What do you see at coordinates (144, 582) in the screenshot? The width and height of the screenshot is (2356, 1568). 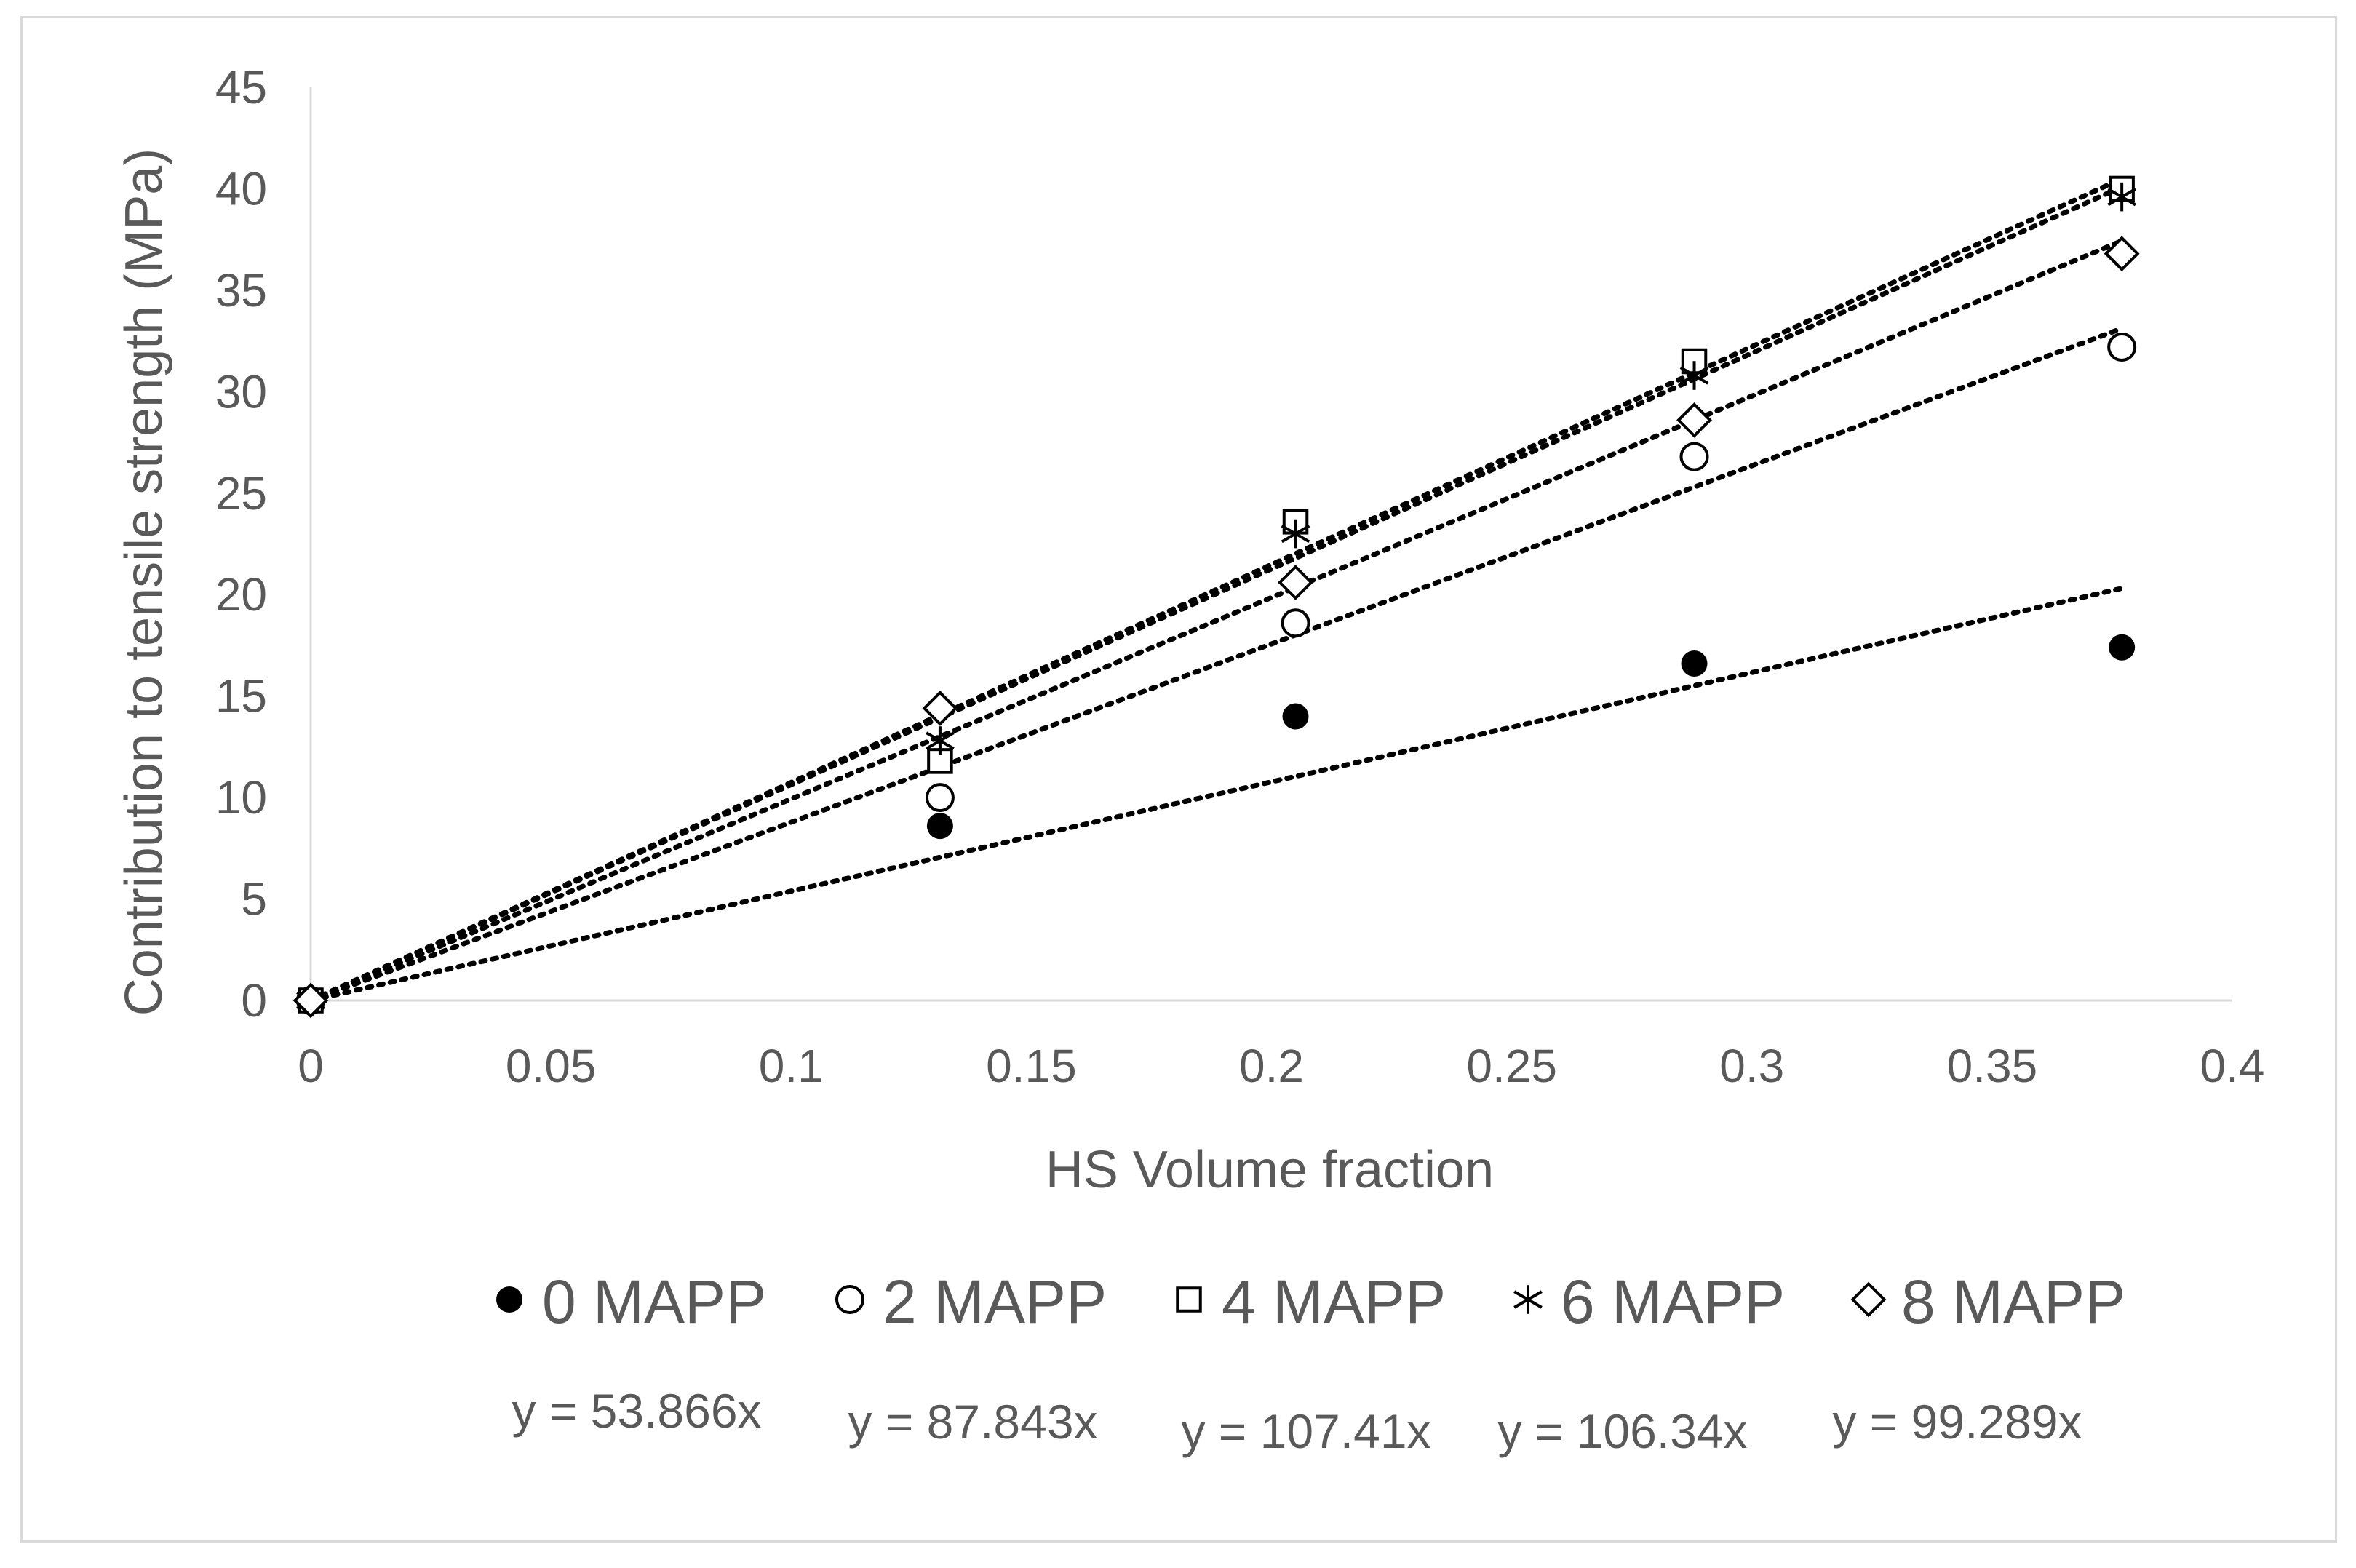 I see `y-axis-title: Contribution to tensile strength (MPa)` at bounding box center [144, 582].